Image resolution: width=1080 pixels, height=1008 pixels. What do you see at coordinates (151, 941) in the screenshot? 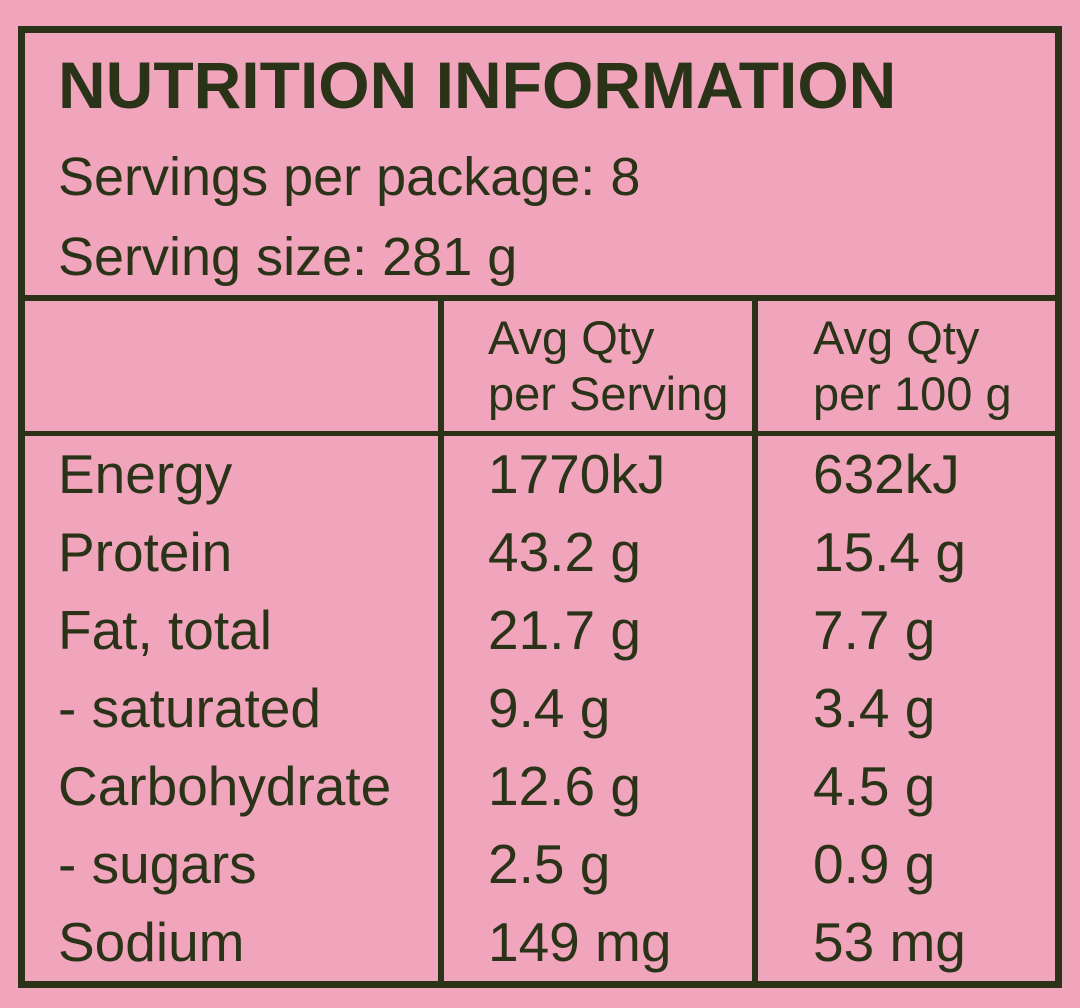
I see `row-sodium-label: Sodium` at bounding box center [151, 941].